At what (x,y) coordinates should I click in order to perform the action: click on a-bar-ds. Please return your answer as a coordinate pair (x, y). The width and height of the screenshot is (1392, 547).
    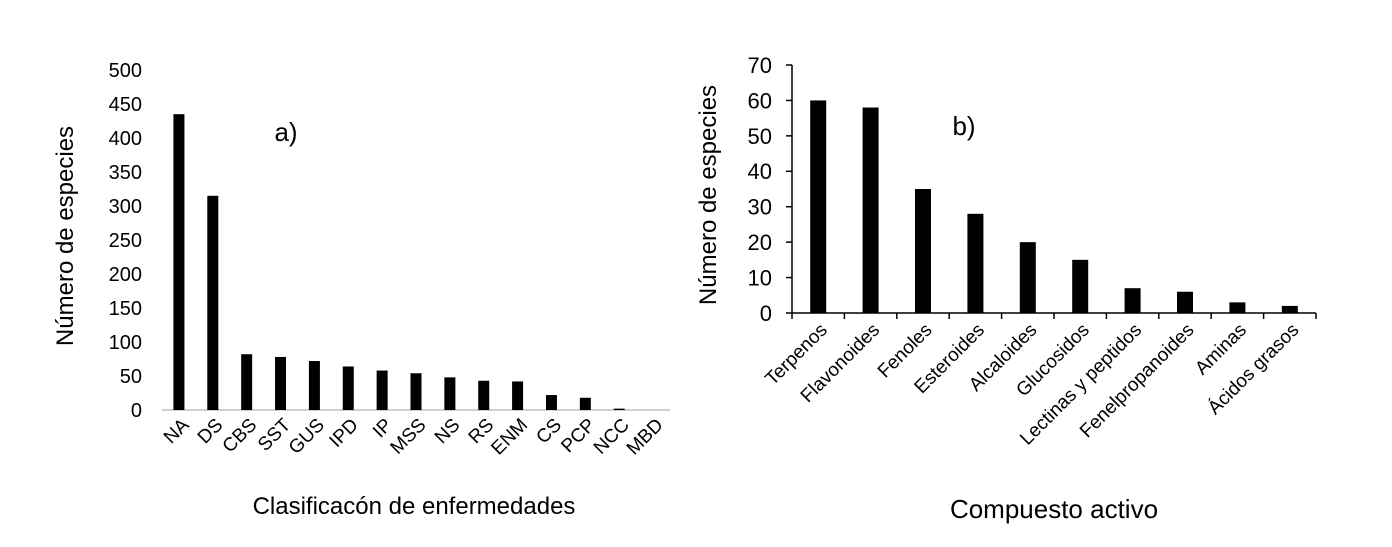
    Looking at the image, I should click on (213, 302).